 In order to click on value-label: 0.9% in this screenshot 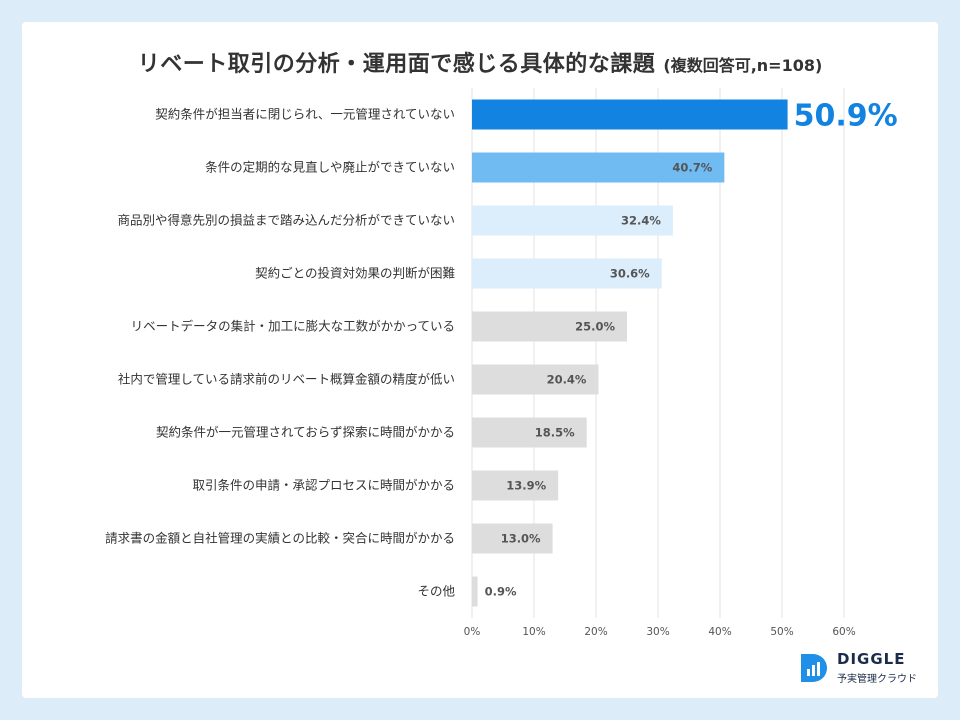, I will do `click(501, 592)`.